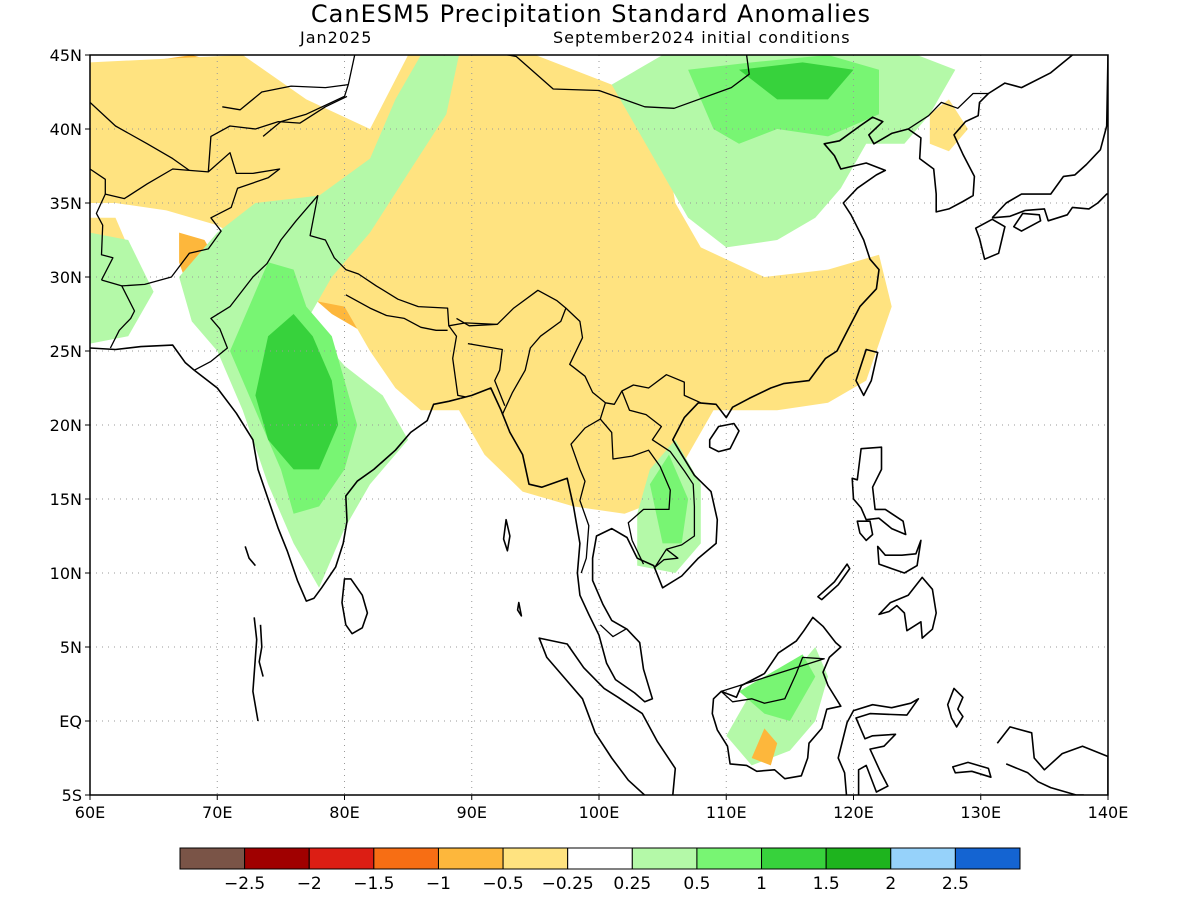  Describe the element at coordinates (472, 812) in the screenshot. I see `x-tick-label: 90E` at that location.